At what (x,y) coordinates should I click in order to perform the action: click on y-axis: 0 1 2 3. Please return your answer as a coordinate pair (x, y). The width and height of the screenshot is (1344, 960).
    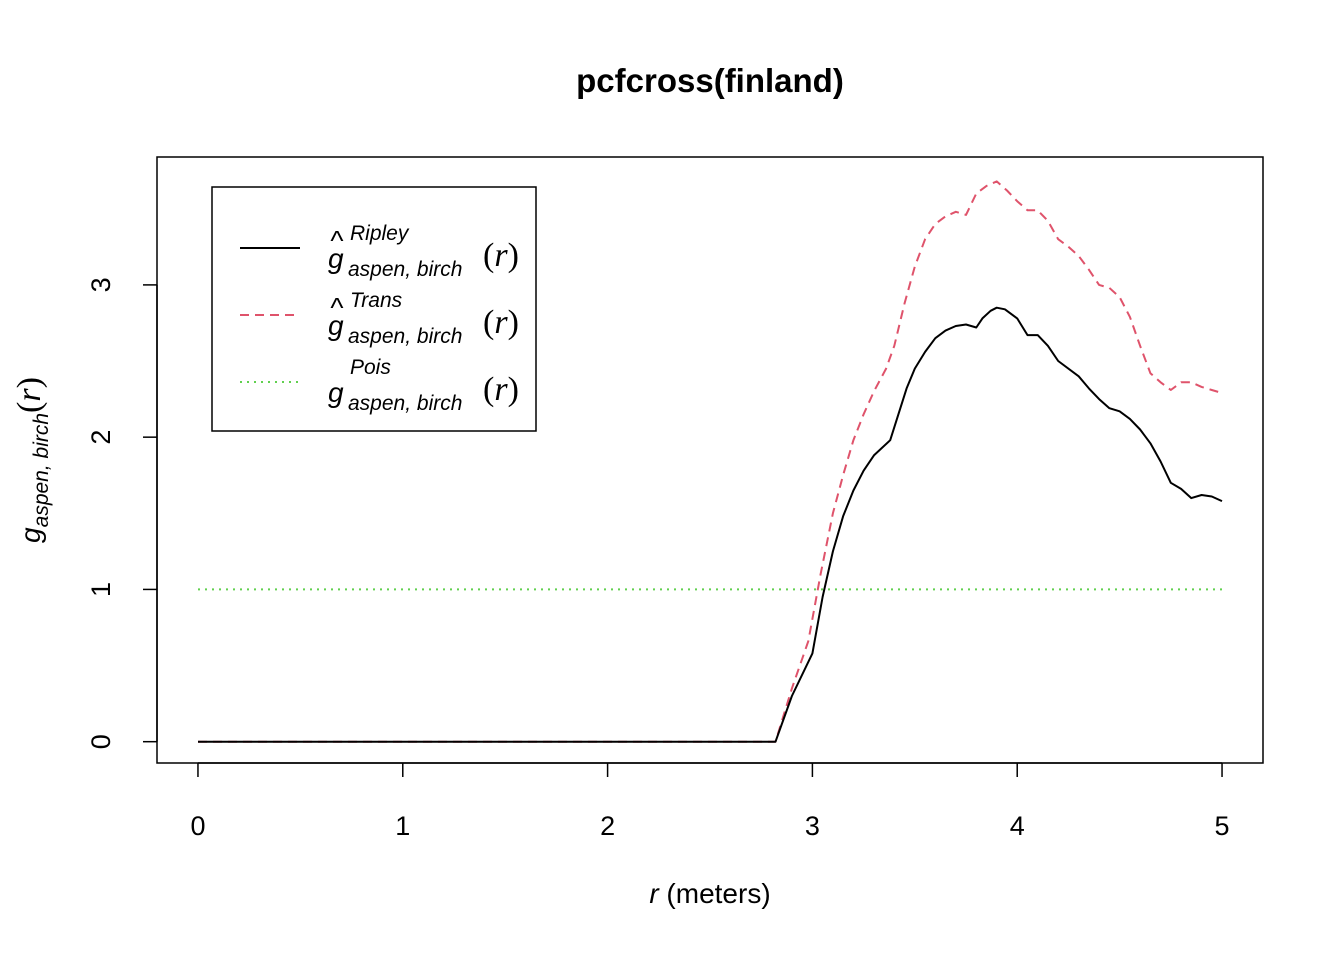
    Looking at the image, I should click on (122, 513).